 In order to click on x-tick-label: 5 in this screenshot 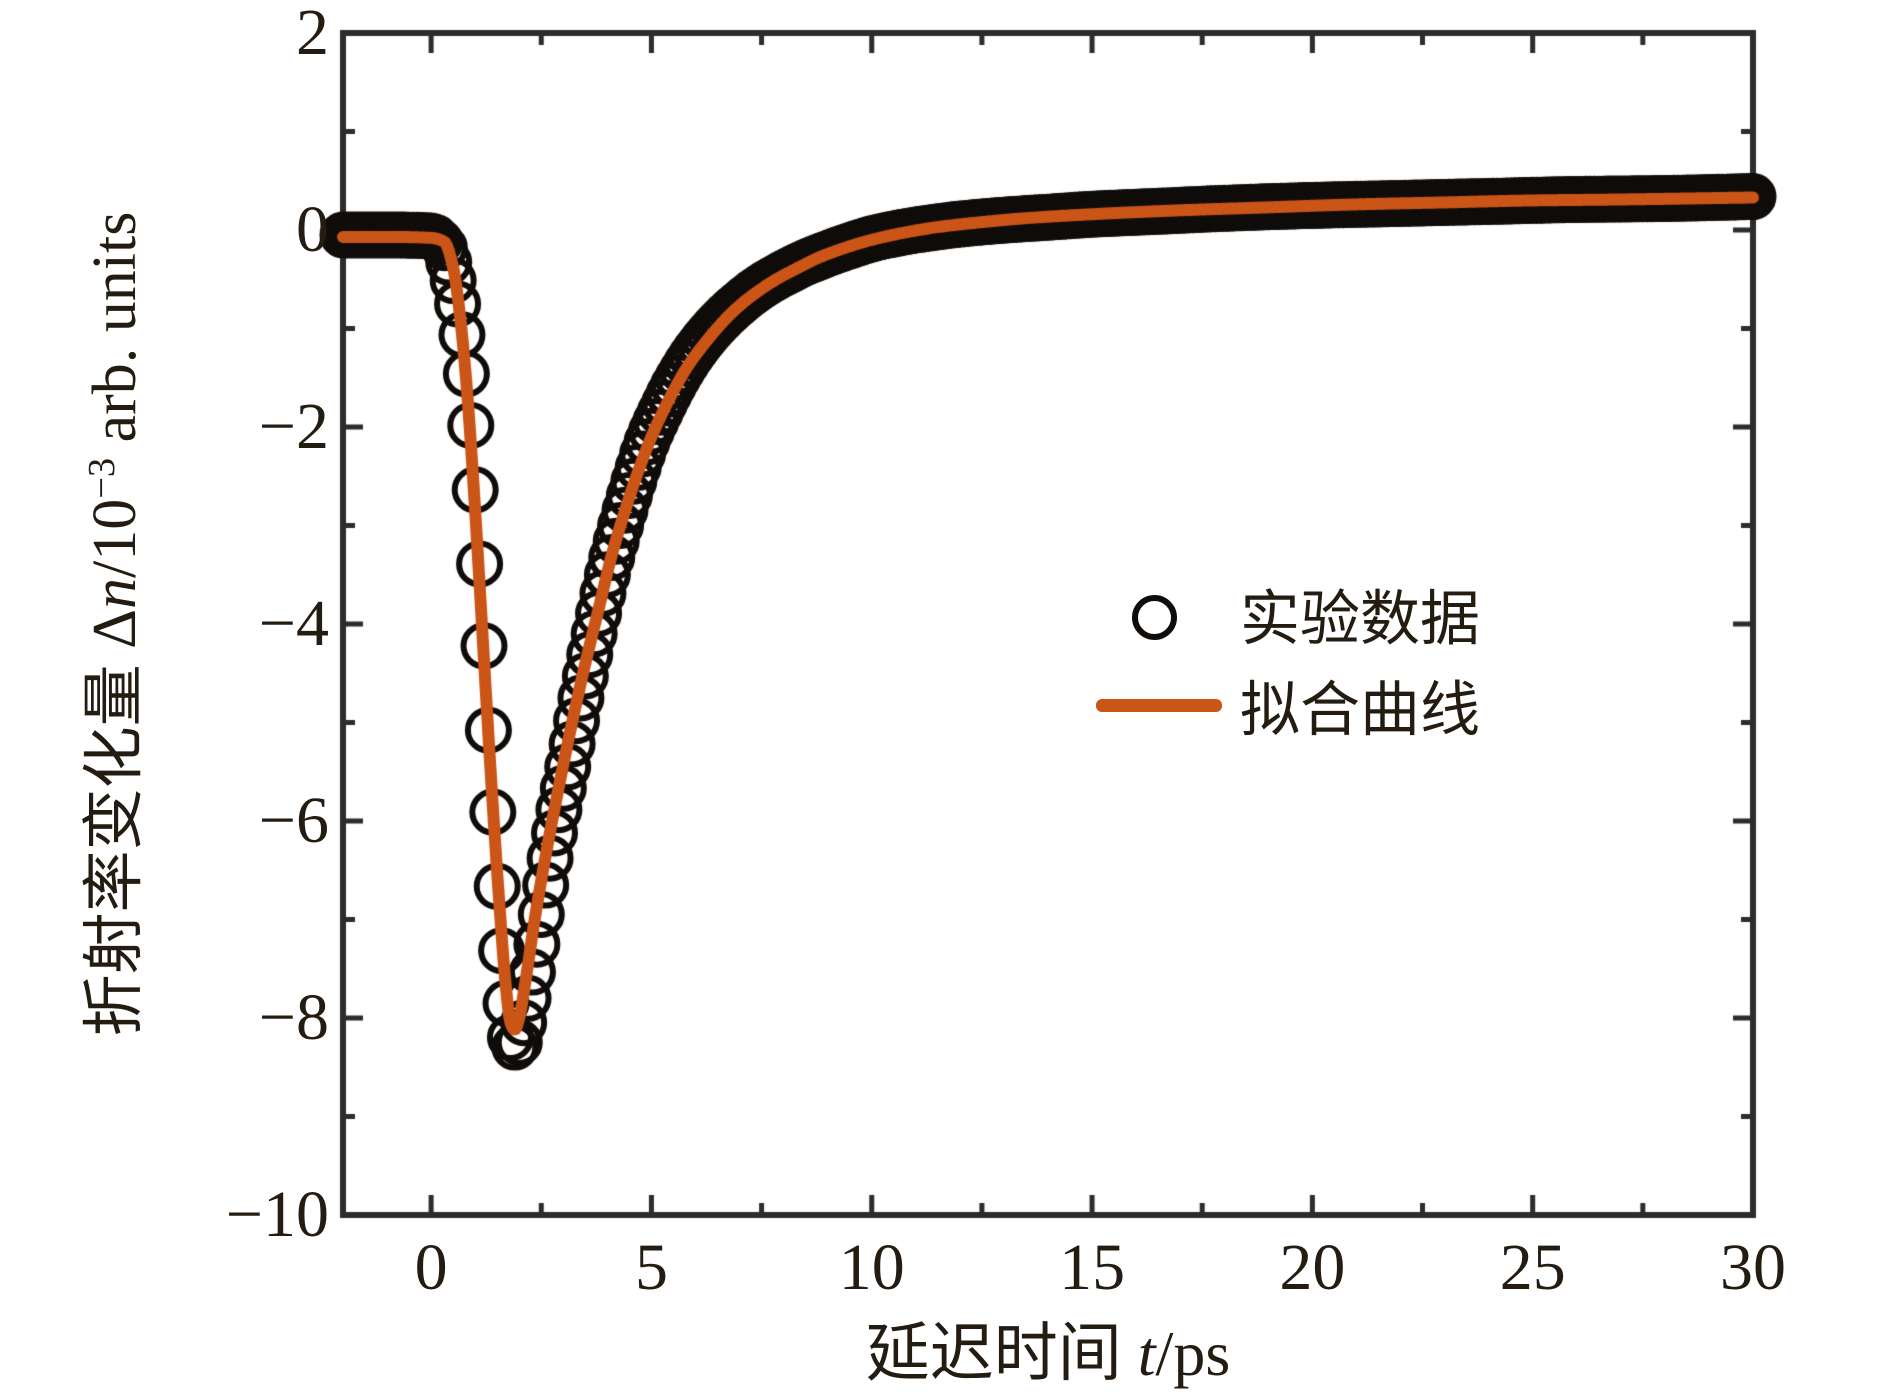, I will do `click(651, 1267)`.